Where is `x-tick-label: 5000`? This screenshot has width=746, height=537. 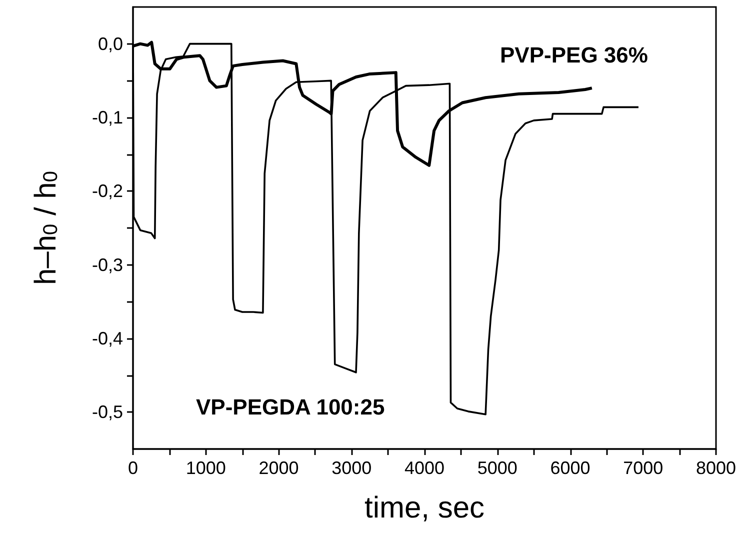 x-tick-label: 5000 is located at coordinates (497, 468).